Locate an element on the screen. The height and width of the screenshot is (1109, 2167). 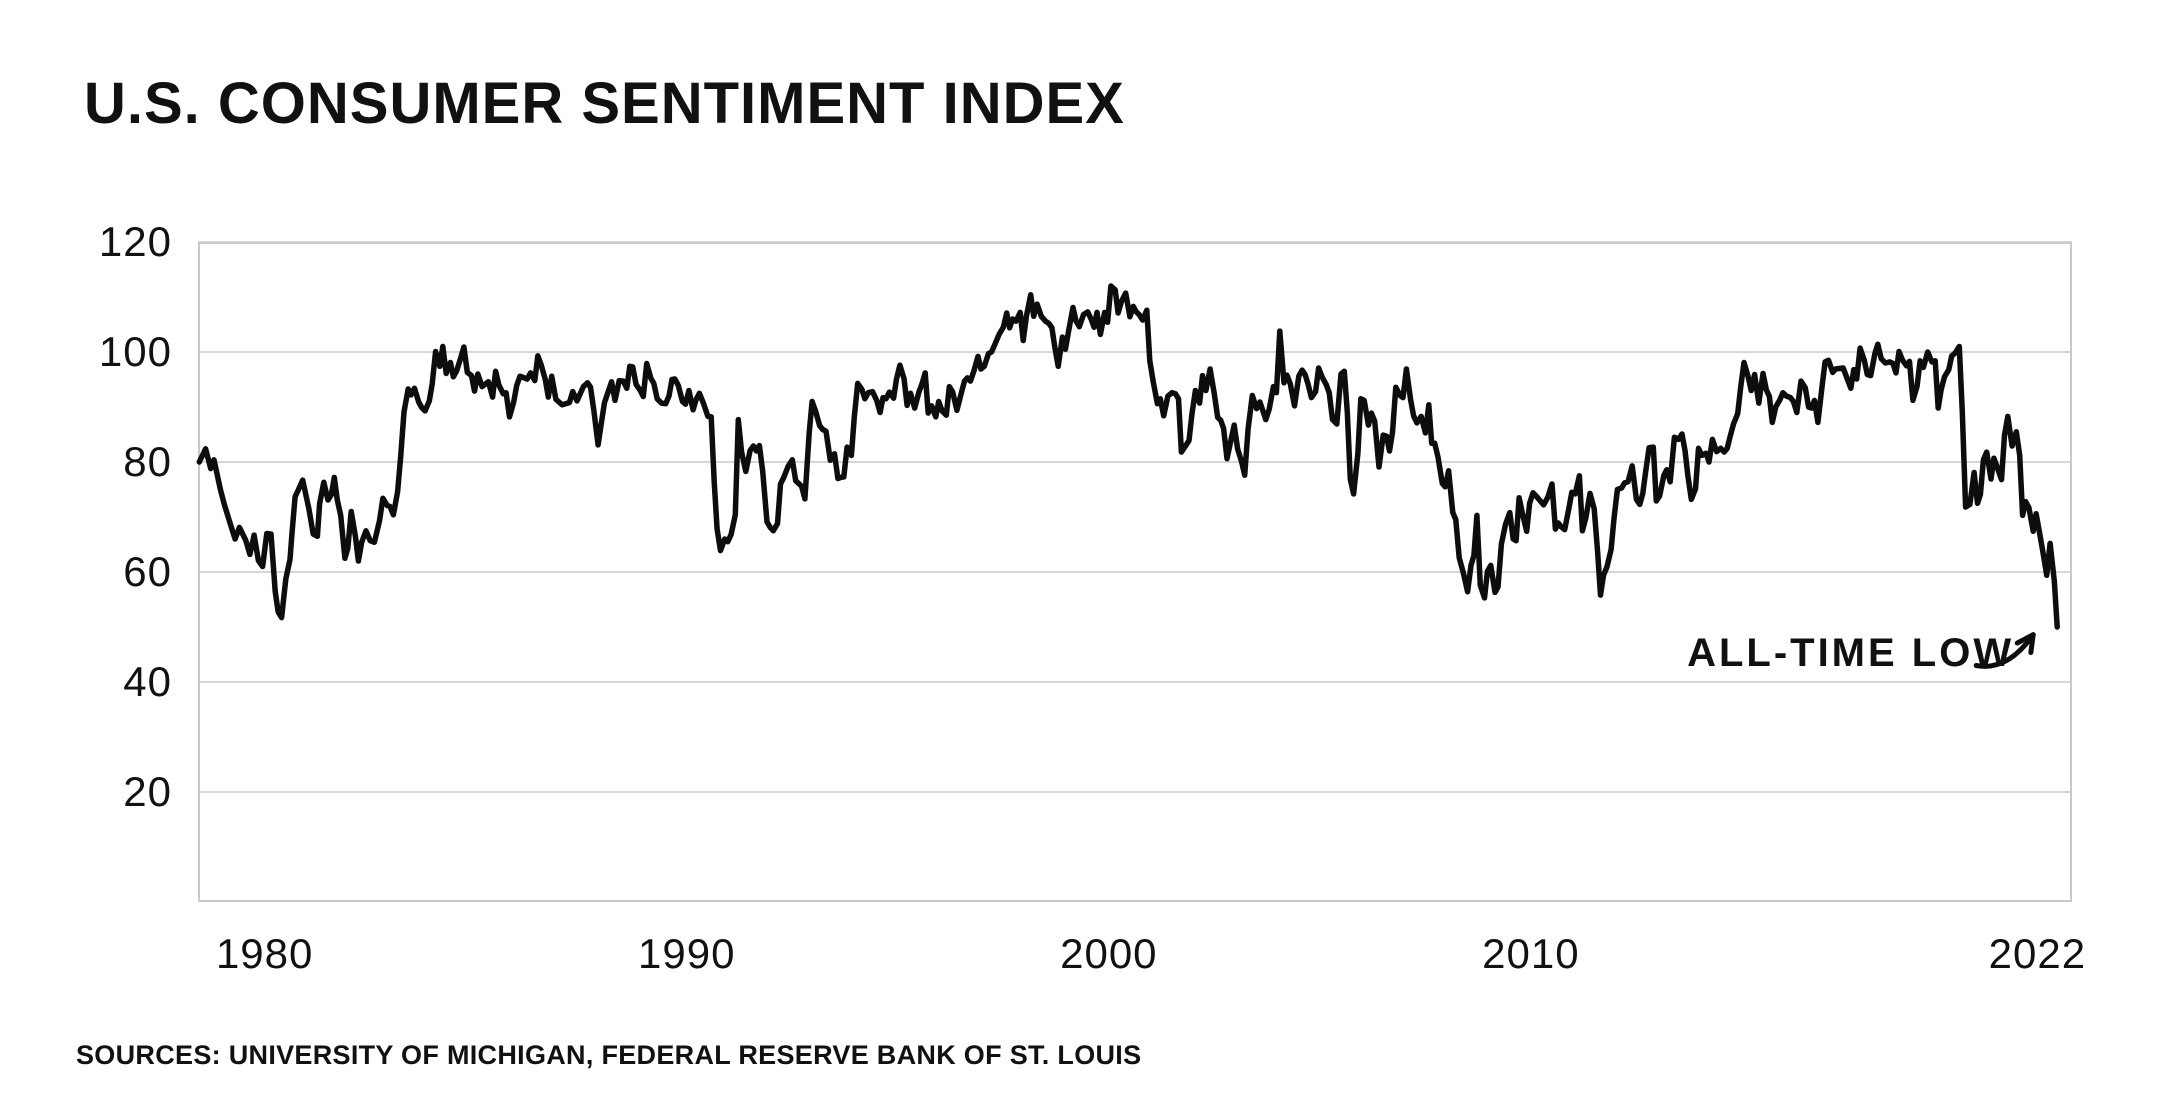
y-axis-labels: 20 40 60 80 100 120 is located at coordinates (90, 560).